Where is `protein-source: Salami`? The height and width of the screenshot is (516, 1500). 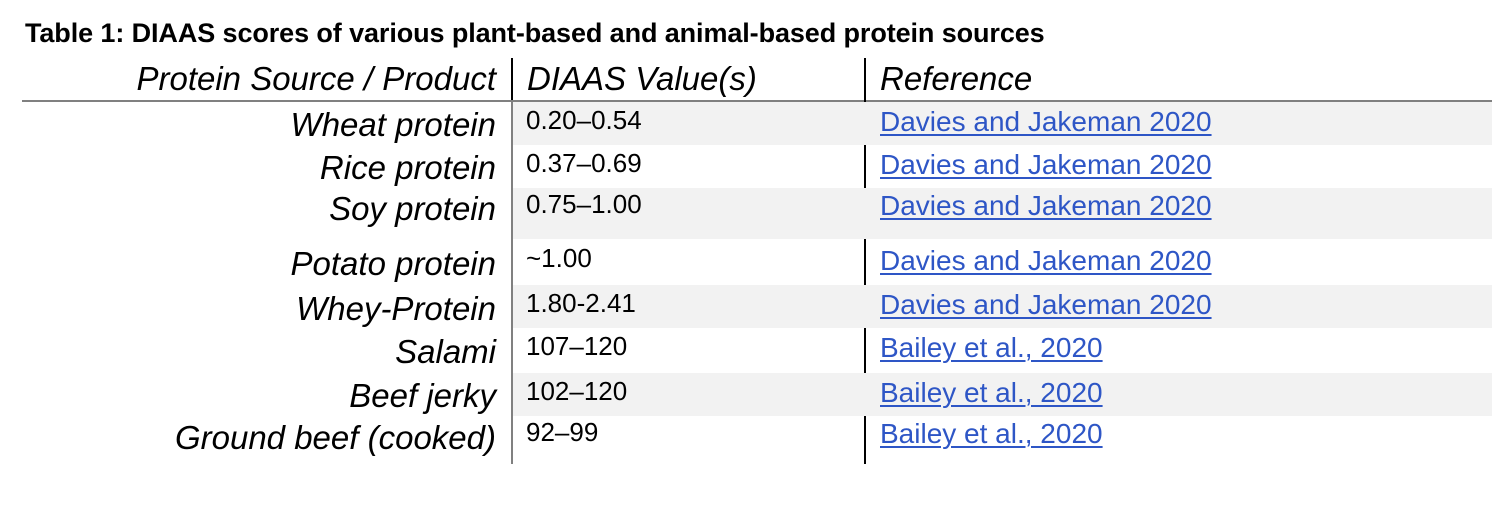 protein-source: Salami is located at coordinates (445, 351).